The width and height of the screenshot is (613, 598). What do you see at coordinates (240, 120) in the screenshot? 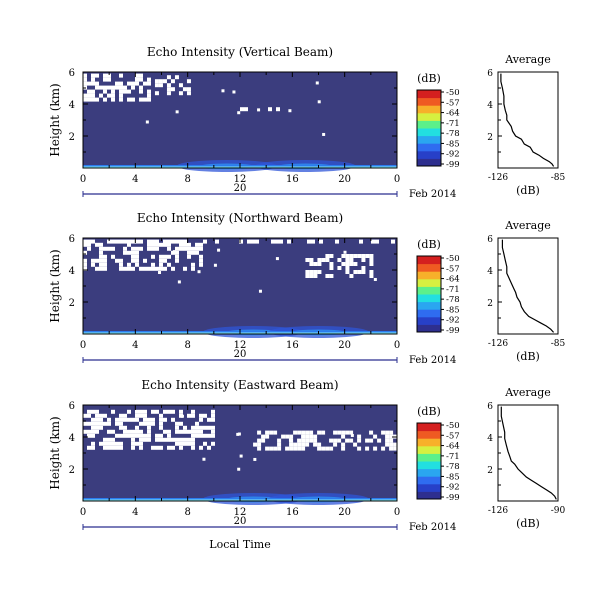
I see `heatmap-background` at bounding box center [240, 120].